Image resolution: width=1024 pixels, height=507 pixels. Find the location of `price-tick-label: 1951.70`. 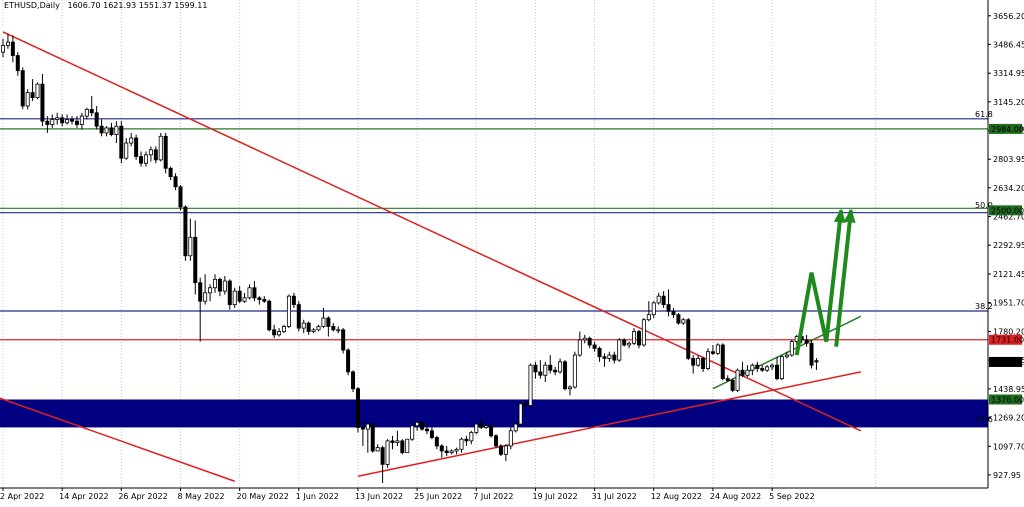

price-tick-label: 1951.70 is located at coordinates (1008, 303).